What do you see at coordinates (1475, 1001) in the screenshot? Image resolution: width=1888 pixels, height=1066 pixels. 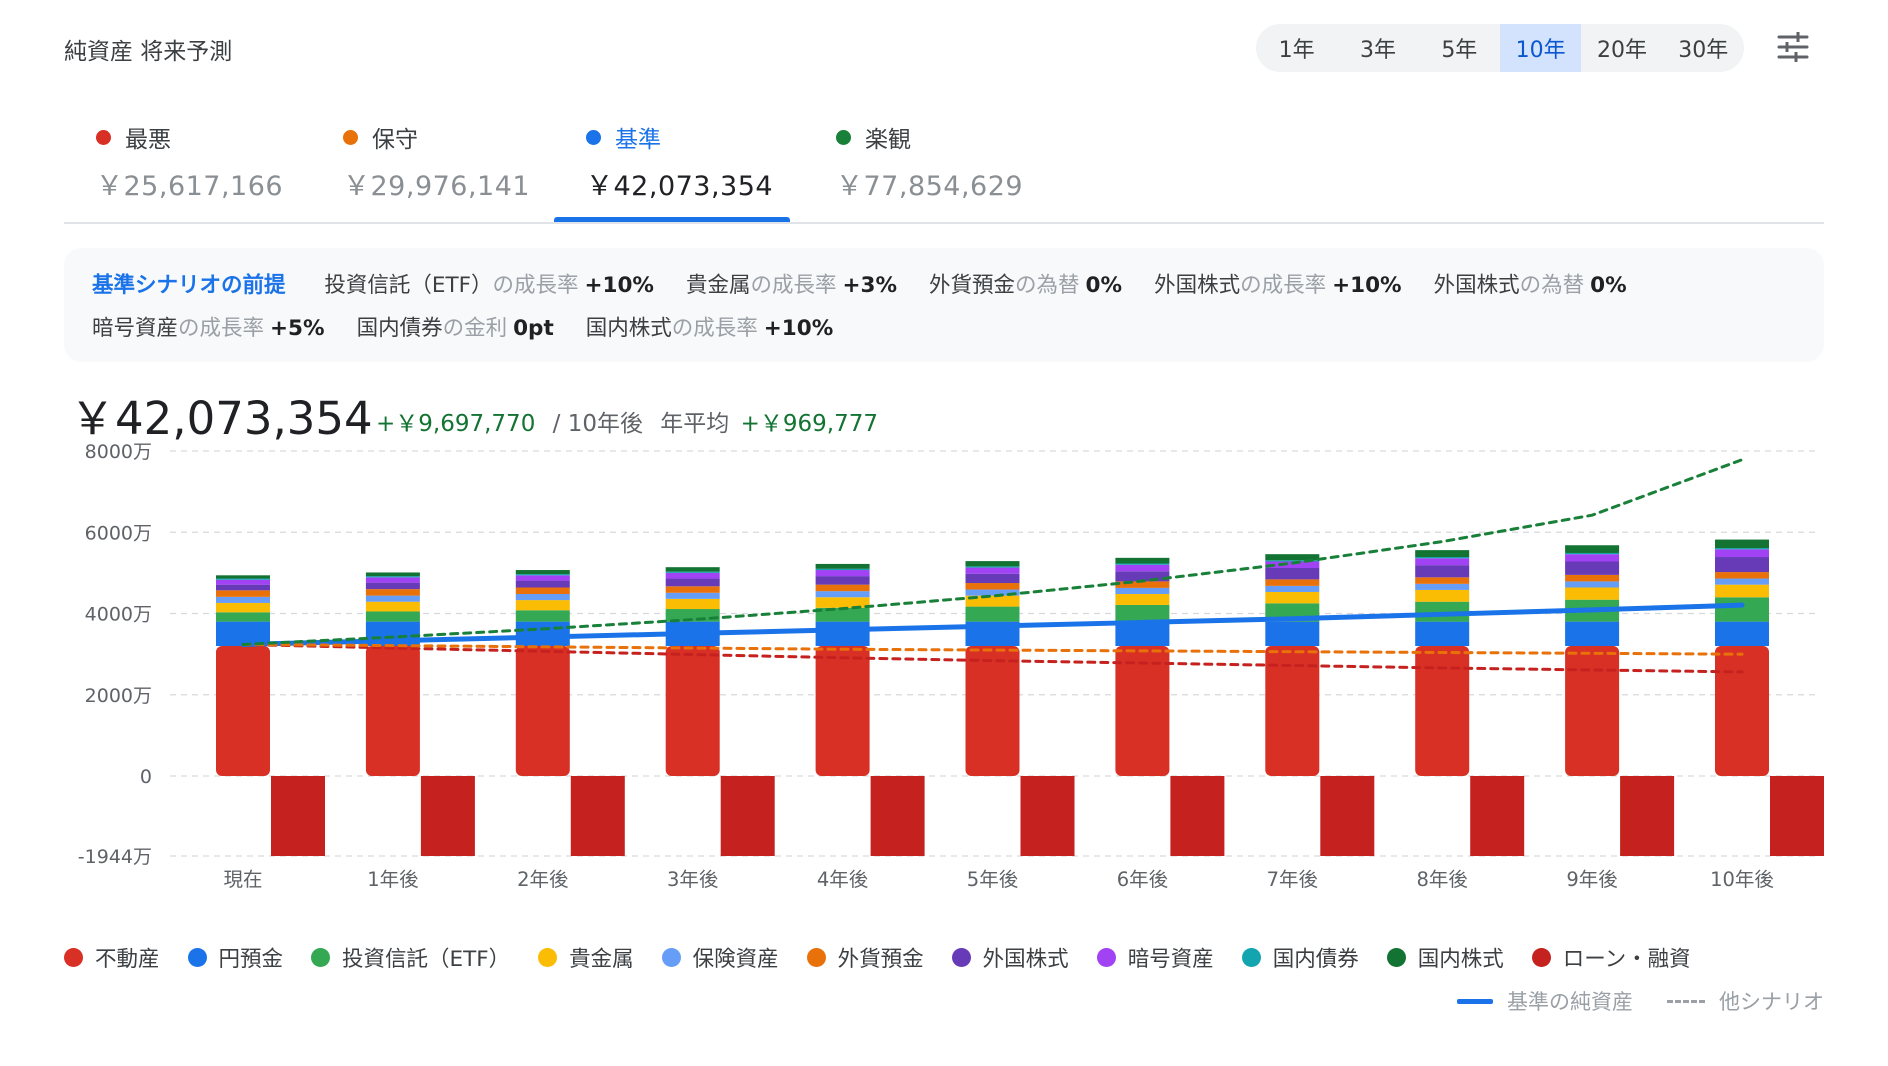 I see `solid-line-swatch` at bounding box center [1475, 1001].